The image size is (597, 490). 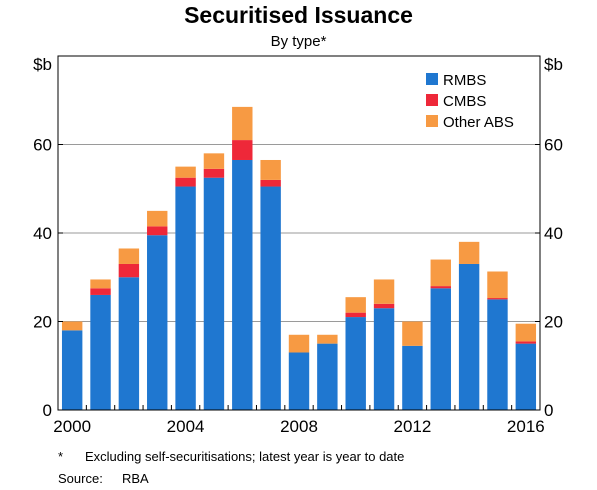 I want to click on bar-other-abs-2002, so click(x=129, y=256).